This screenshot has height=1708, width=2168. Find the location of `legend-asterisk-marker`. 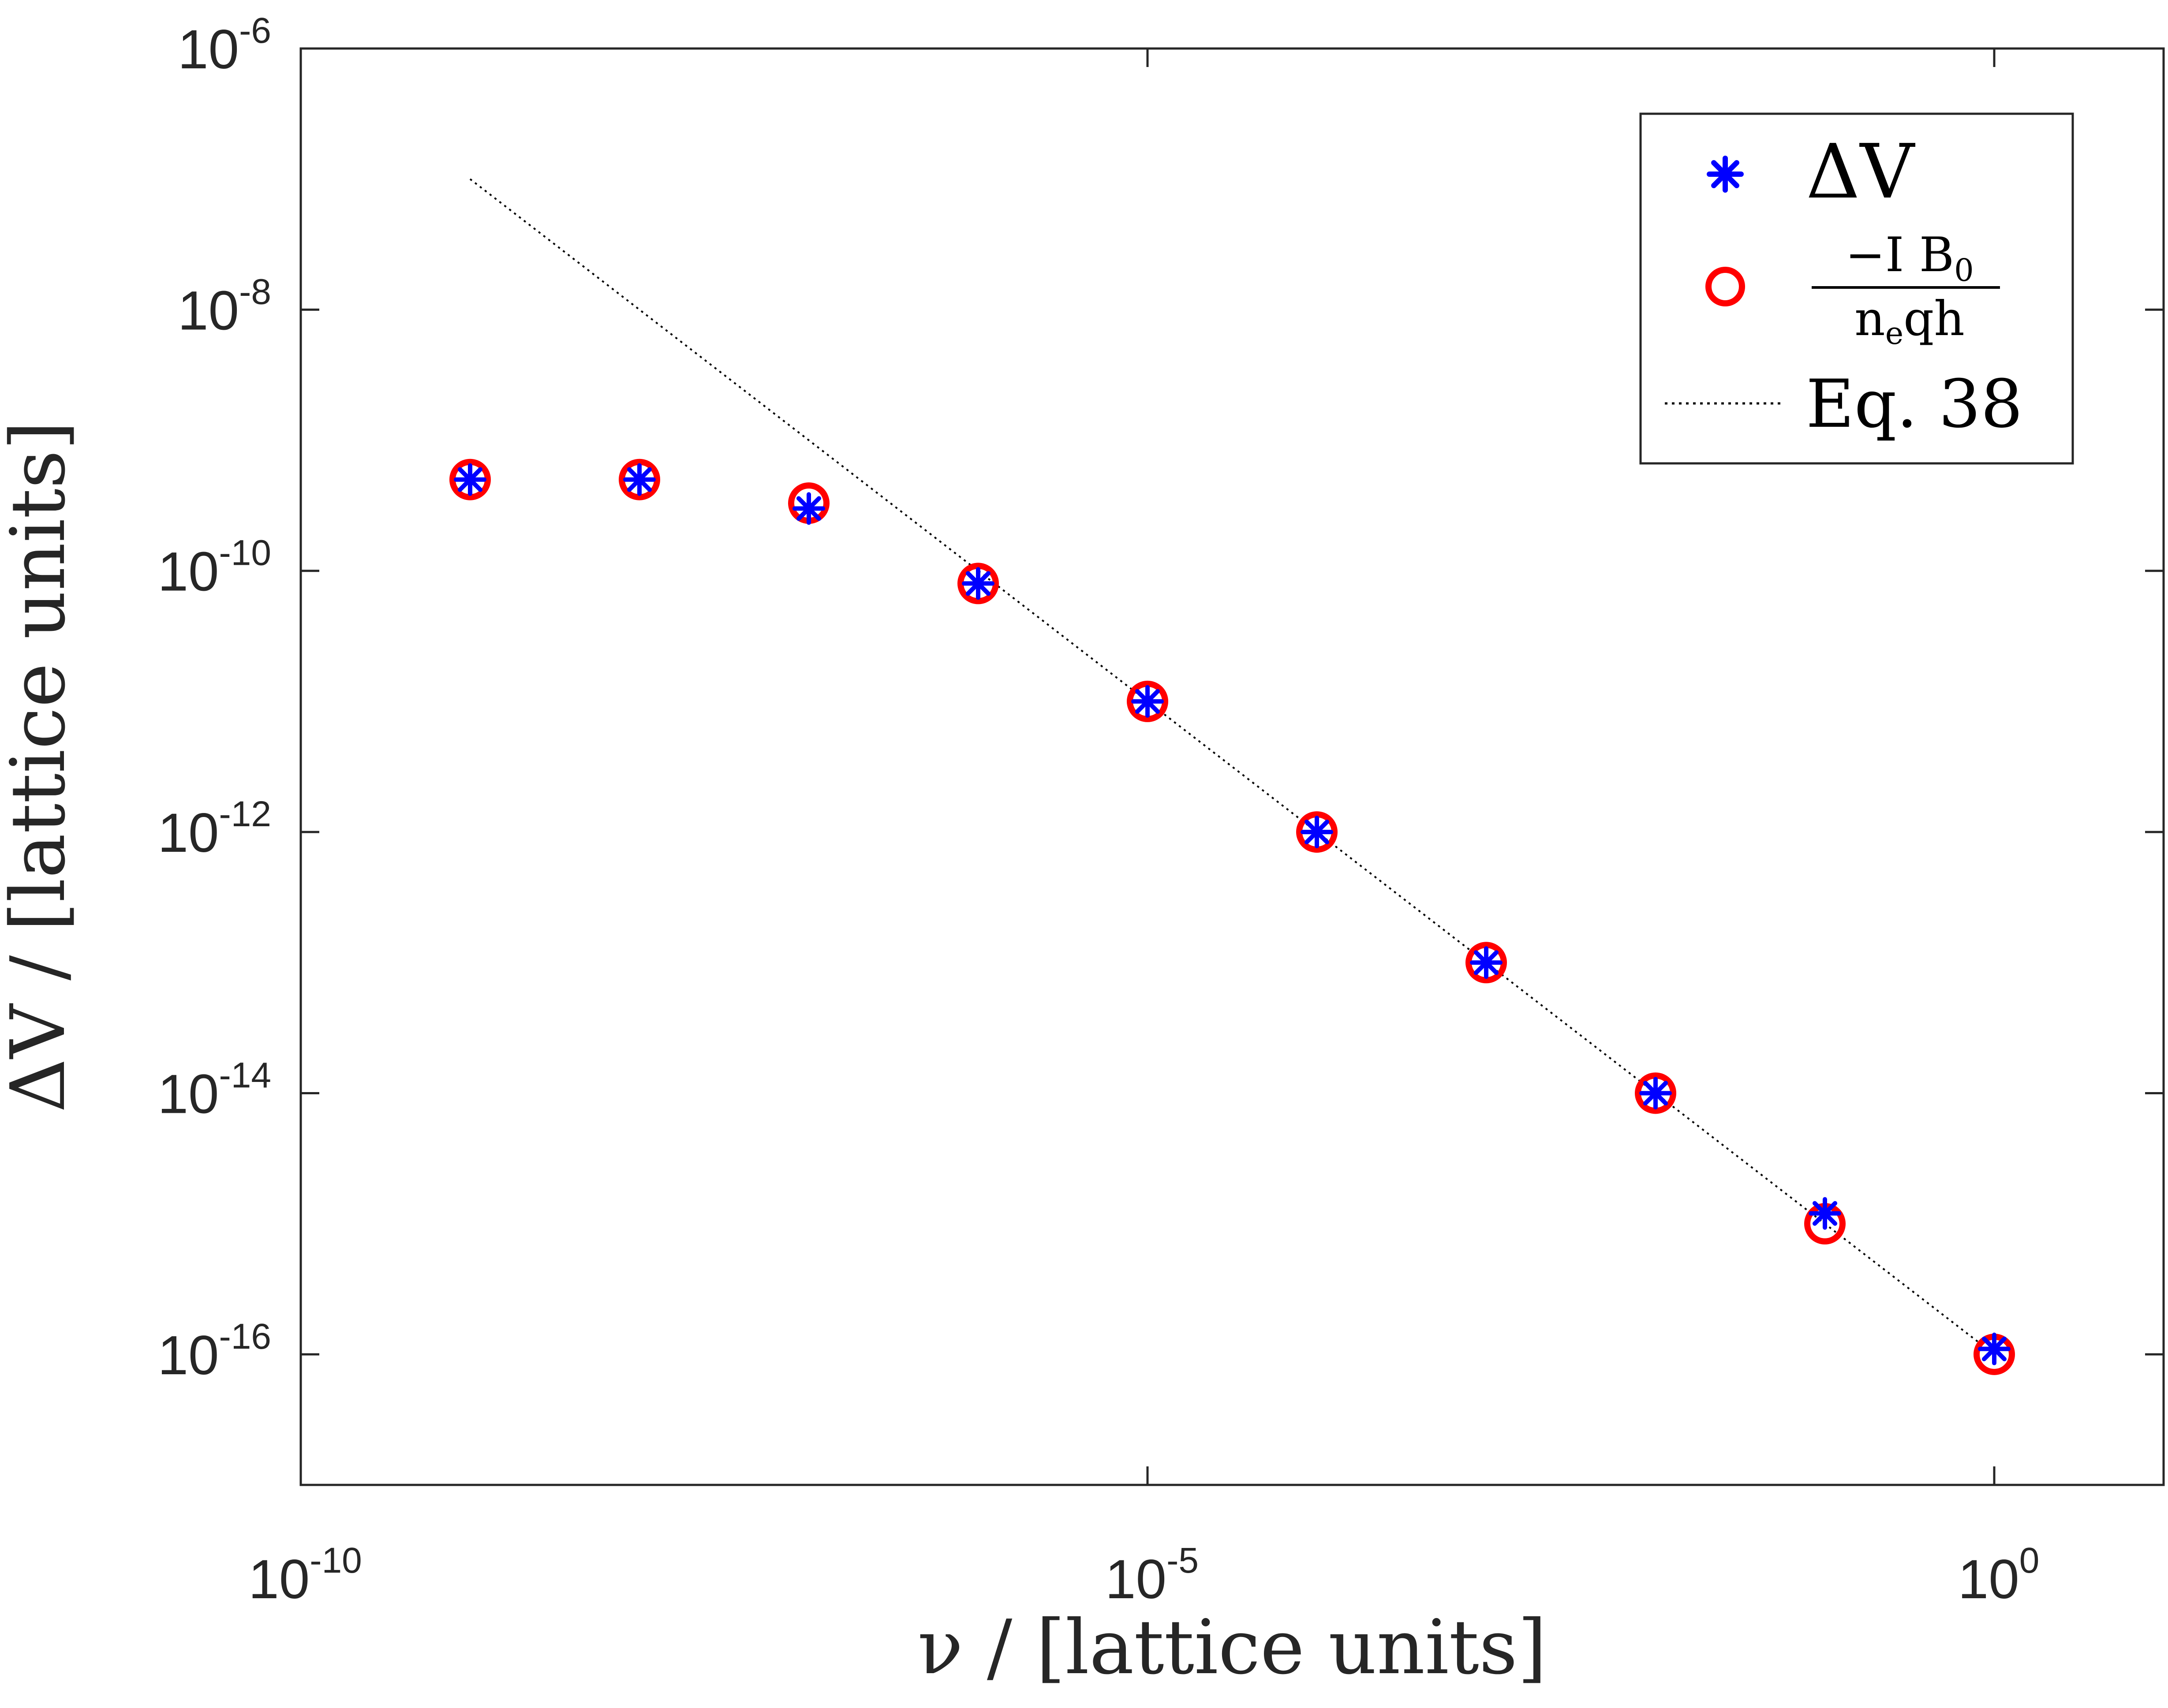

legend-asterisk-marker is located at coordinates (1725, 174).